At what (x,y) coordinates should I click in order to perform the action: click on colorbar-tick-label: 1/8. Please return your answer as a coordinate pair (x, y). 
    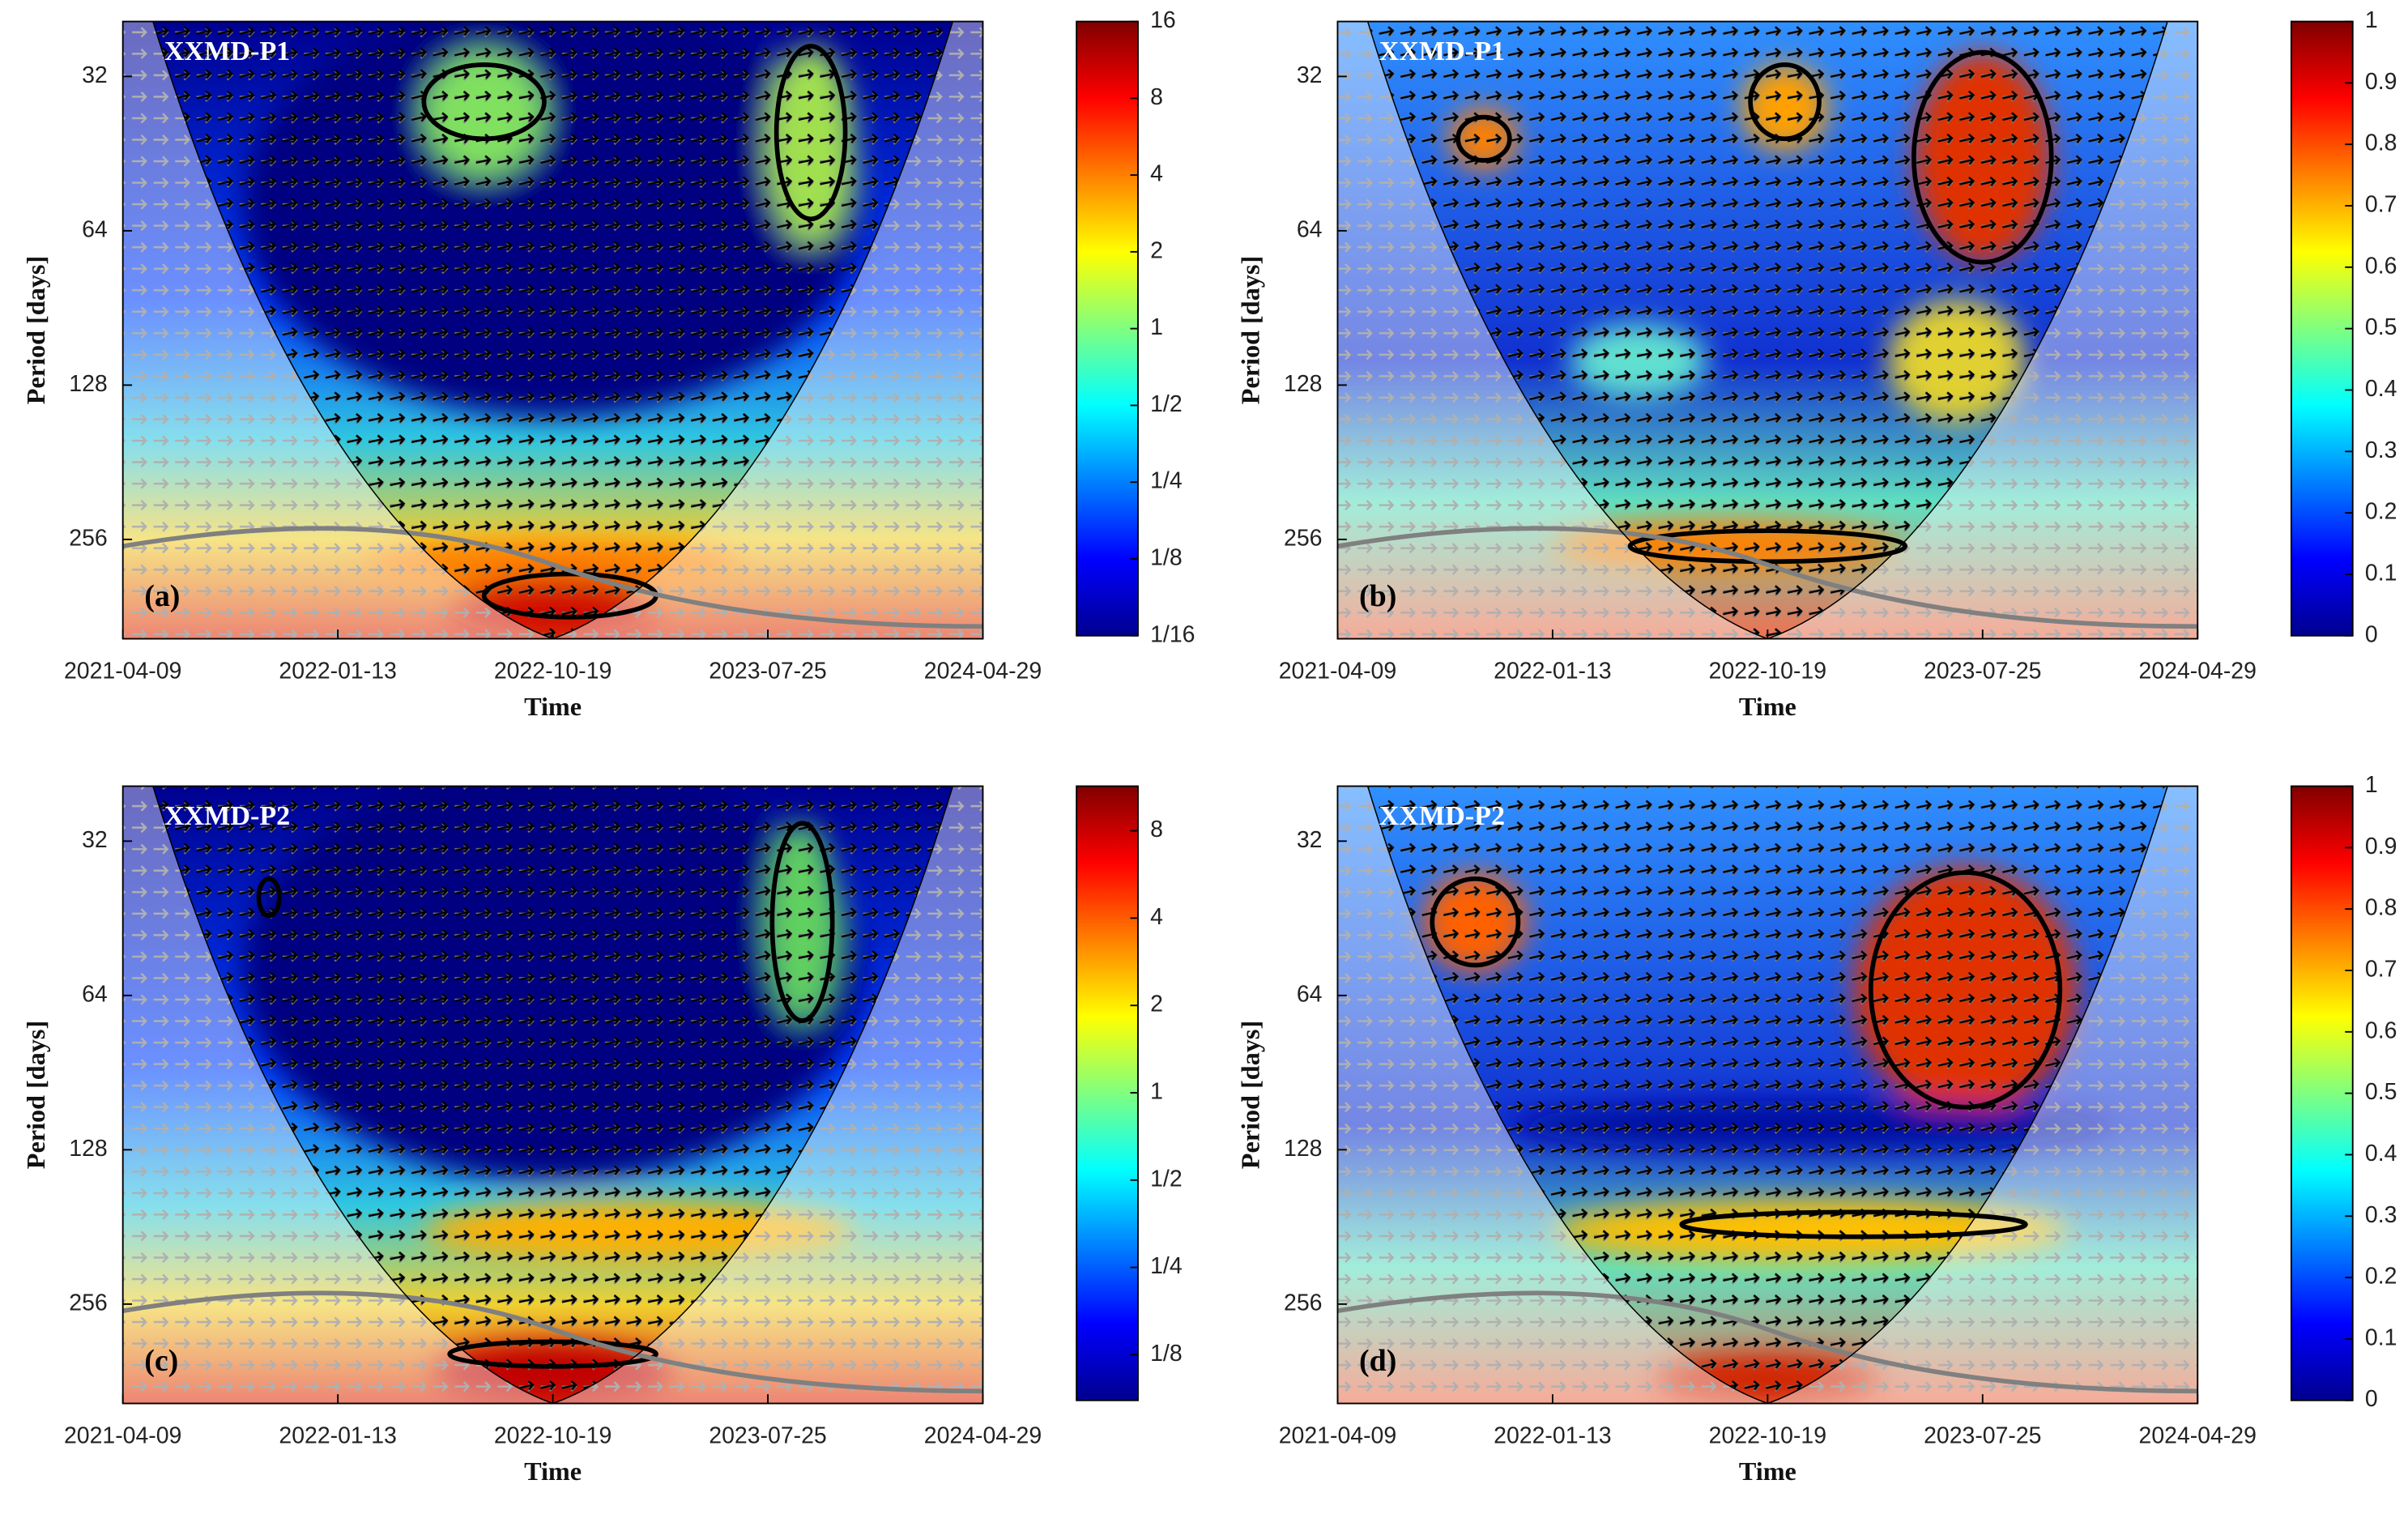
    Looking at the image, I should click on (1166, 1354).